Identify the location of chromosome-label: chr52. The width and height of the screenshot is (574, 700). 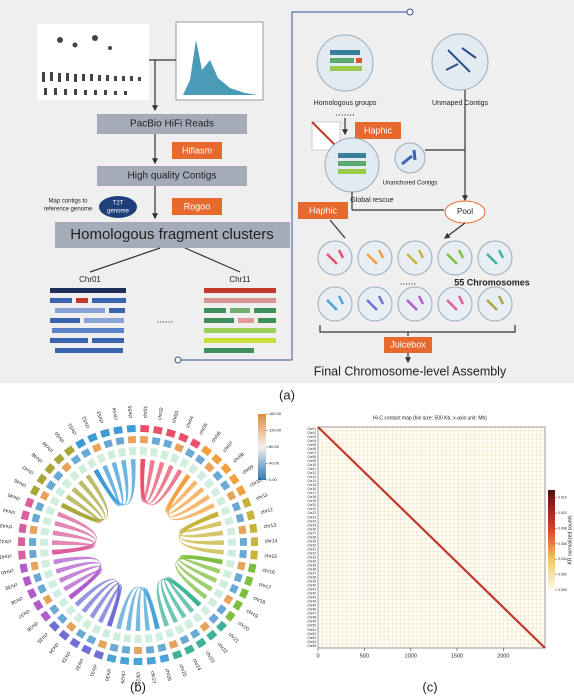
(86, 422).